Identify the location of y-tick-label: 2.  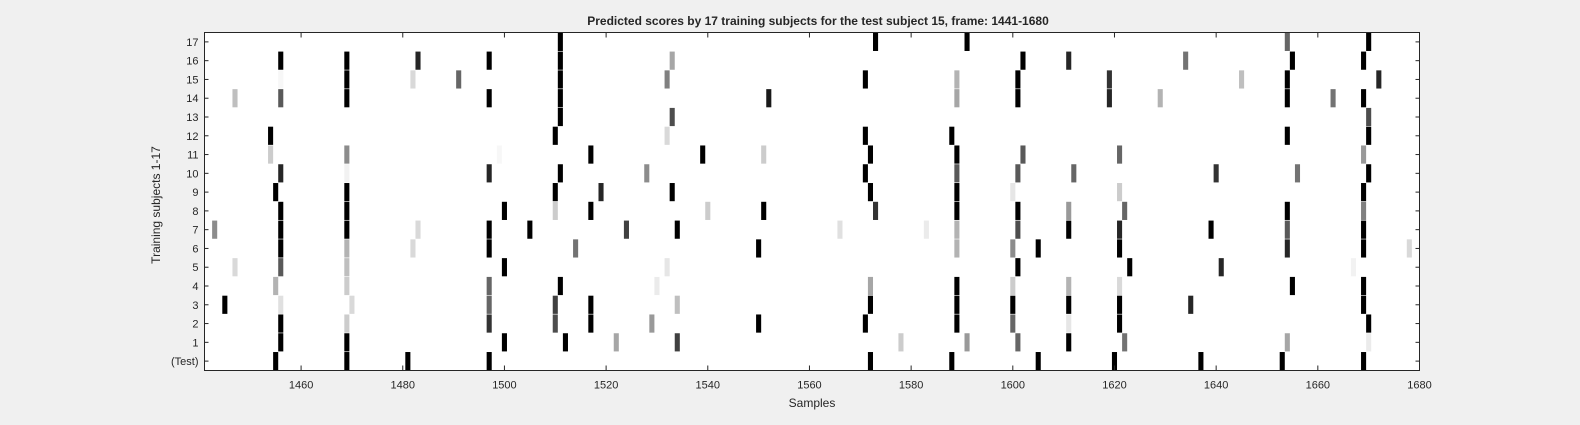
(195, 325).